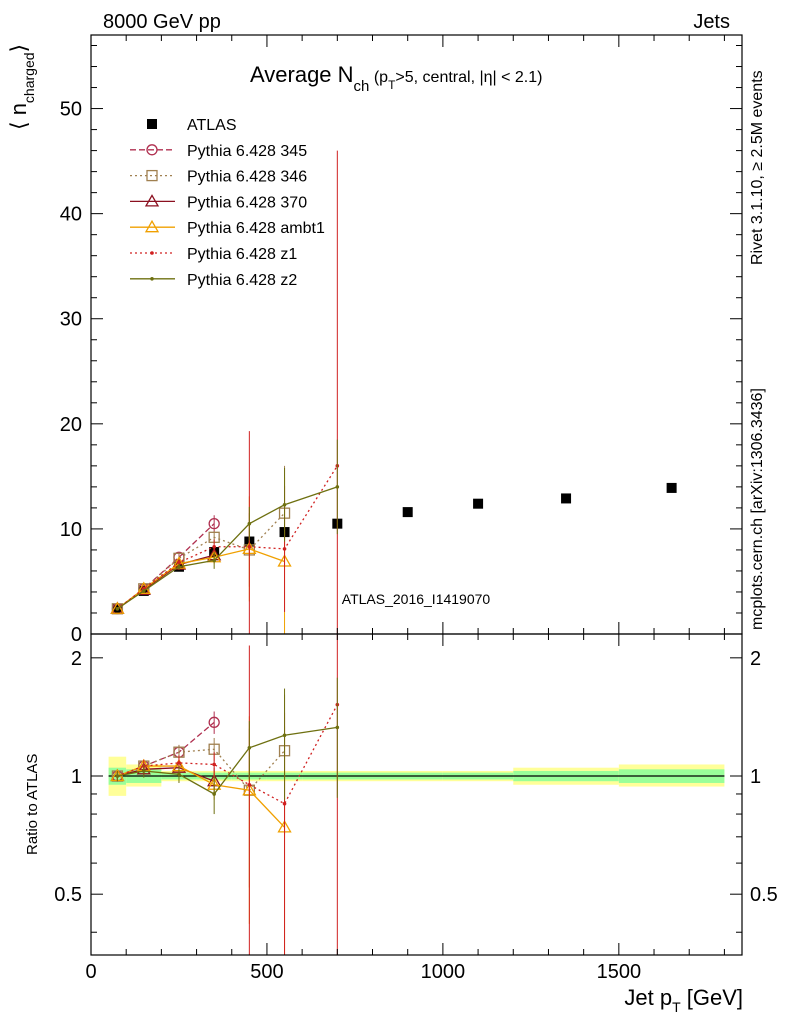 The width and height of the screenshot is (786, 1024). What do you see at coordinates (676, 1007) in the screenshot?
I see `xlabel-sub: T` at bounding box center [676, 1007].